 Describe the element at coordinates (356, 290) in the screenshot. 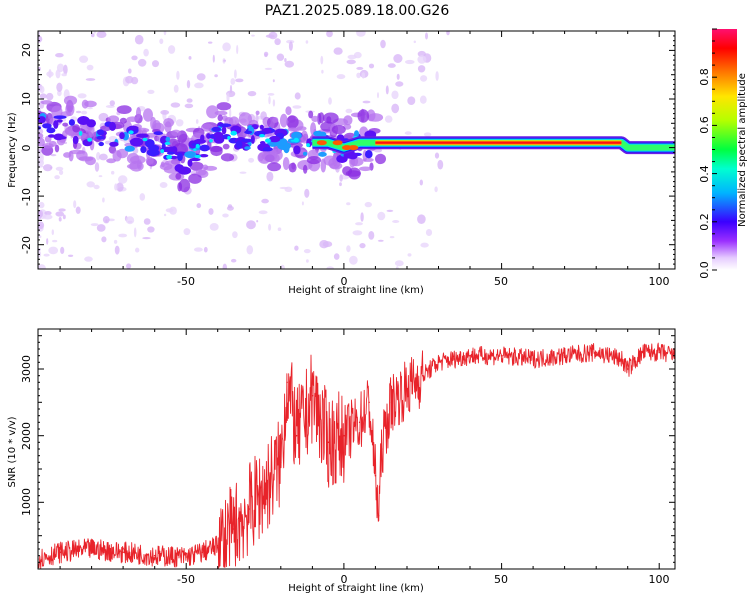

I see `spectrogram-x-axis-label: Height of straight line (km)` at that location.